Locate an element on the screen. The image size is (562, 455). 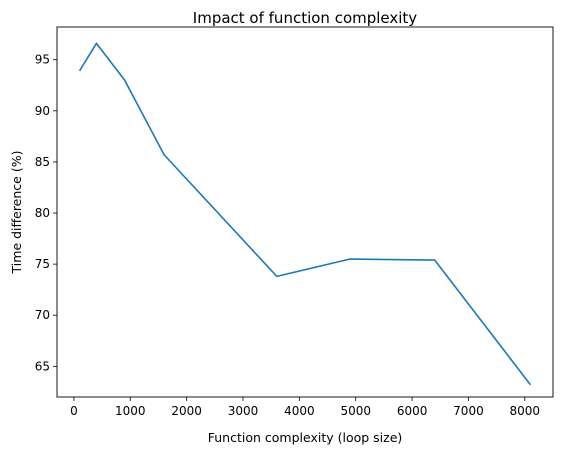
x-tick-label: 6000 is located at coordinates (412, 411).